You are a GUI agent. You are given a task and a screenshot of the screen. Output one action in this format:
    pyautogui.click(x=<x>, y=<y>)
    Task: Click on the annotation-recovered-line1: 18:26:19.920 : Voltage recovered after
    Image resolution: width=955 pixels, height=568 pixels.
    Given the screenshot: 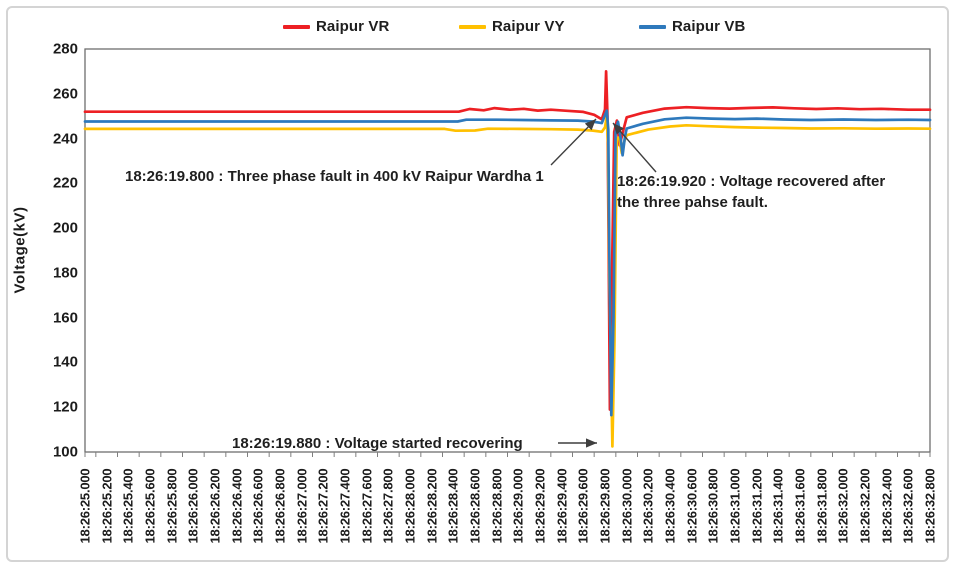 What is the action you would take?
    pyautogui.click(x=751, y=181)
    